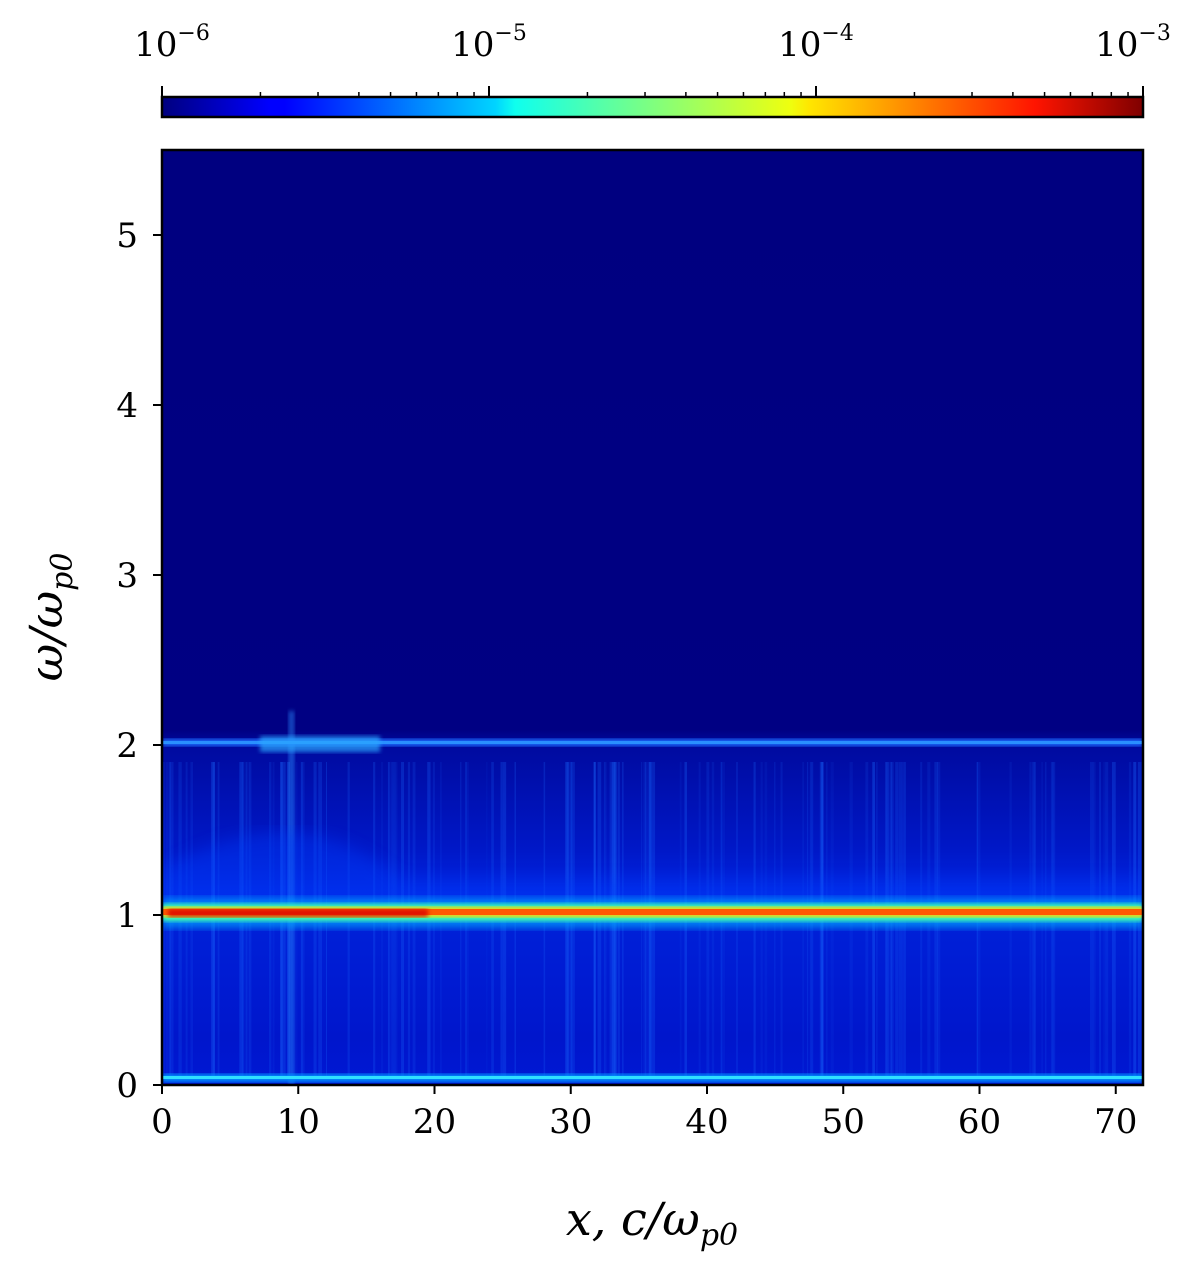 The image size is (1200, 1267). I want to click on colorbar-tick-label: 10⁻⁴, so click(816, 43).